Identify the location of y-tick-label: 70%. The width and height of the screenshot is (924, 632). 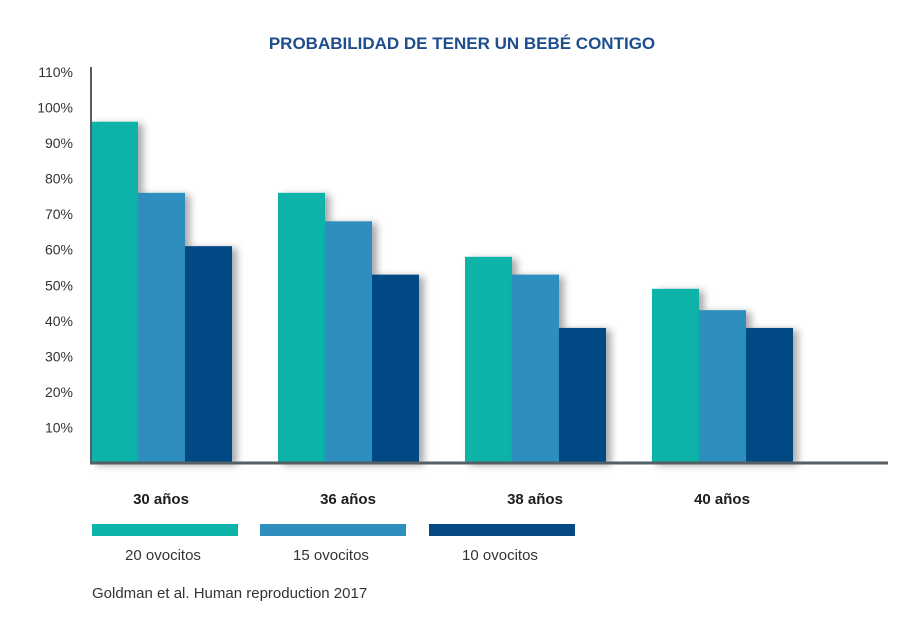
(59, 214).